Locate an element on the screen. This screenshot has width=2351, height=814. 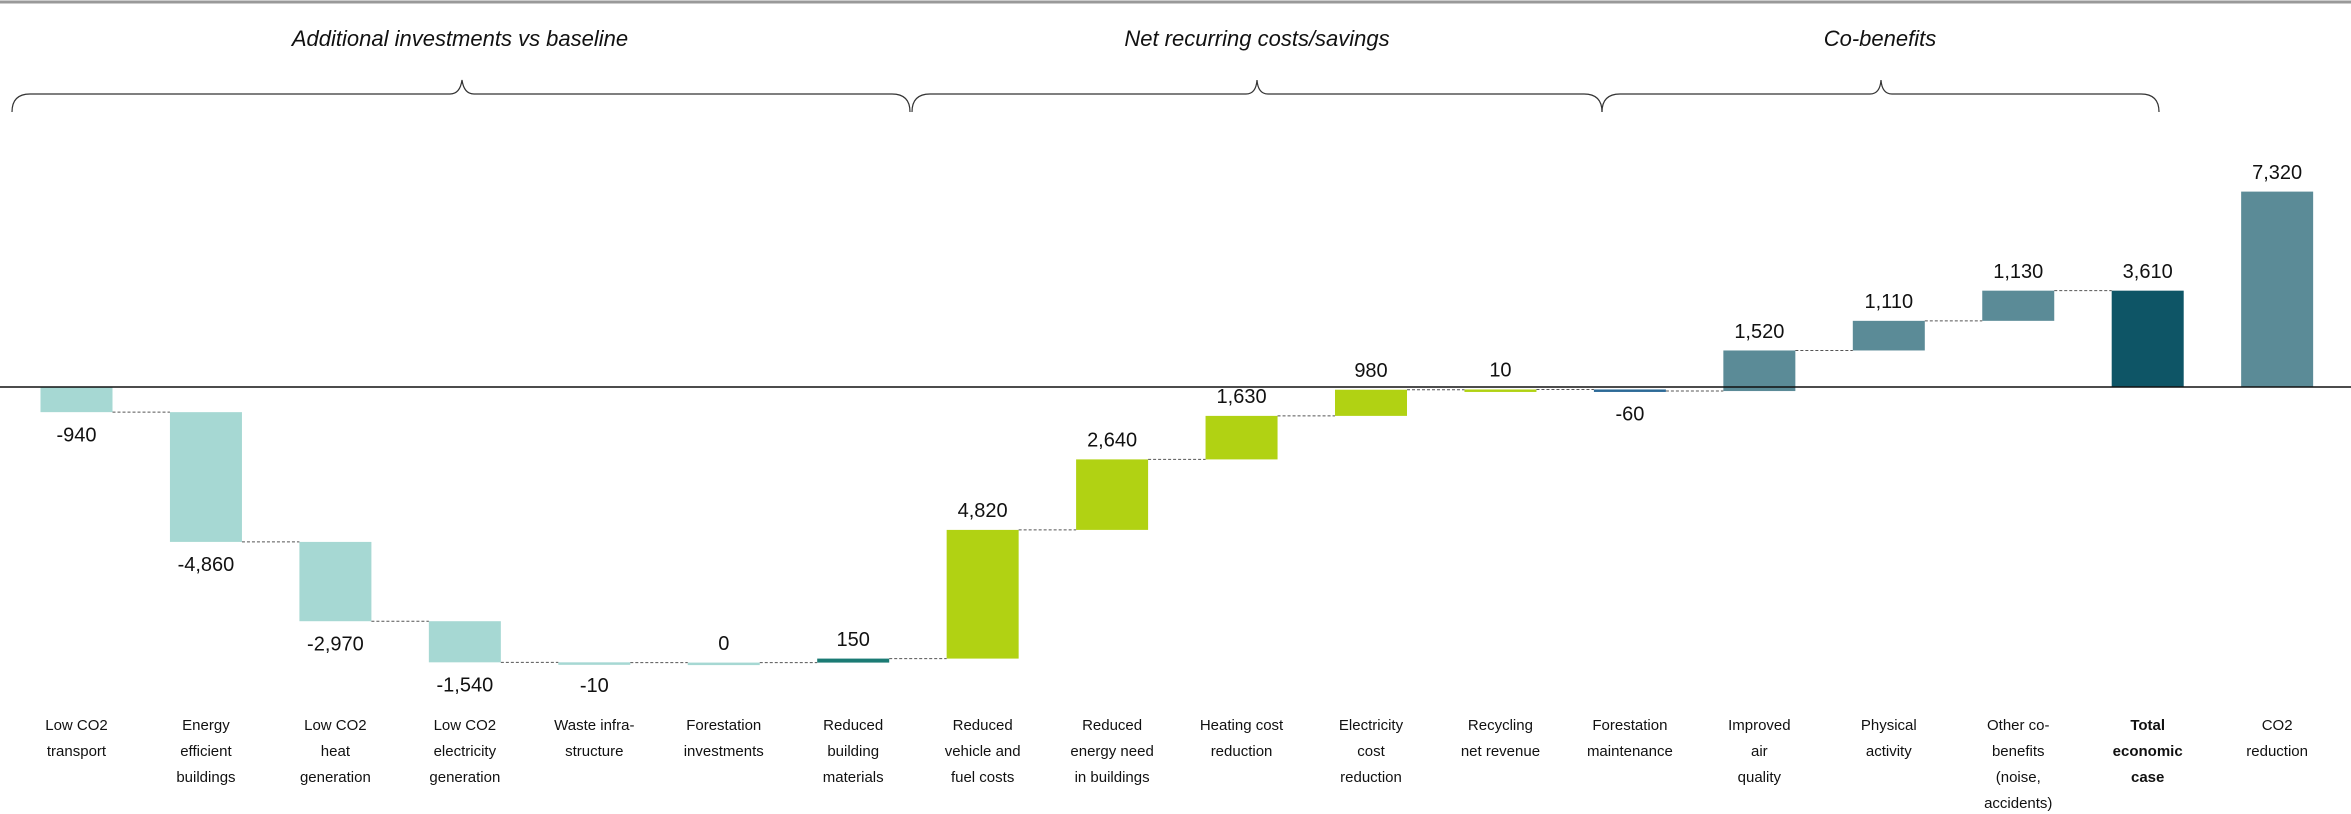
x-tick-label-line: Improved is located at coordinates (1759, 725).